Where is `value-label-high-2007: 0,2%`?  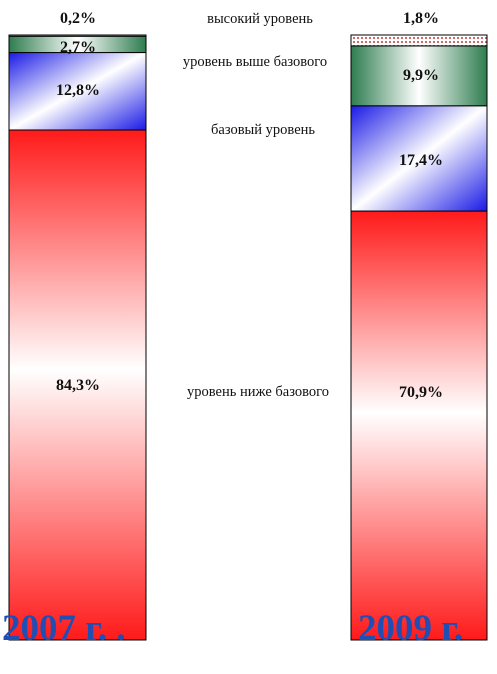 value-label-high-2007: 0,2% is located at coordinates (78, 18).